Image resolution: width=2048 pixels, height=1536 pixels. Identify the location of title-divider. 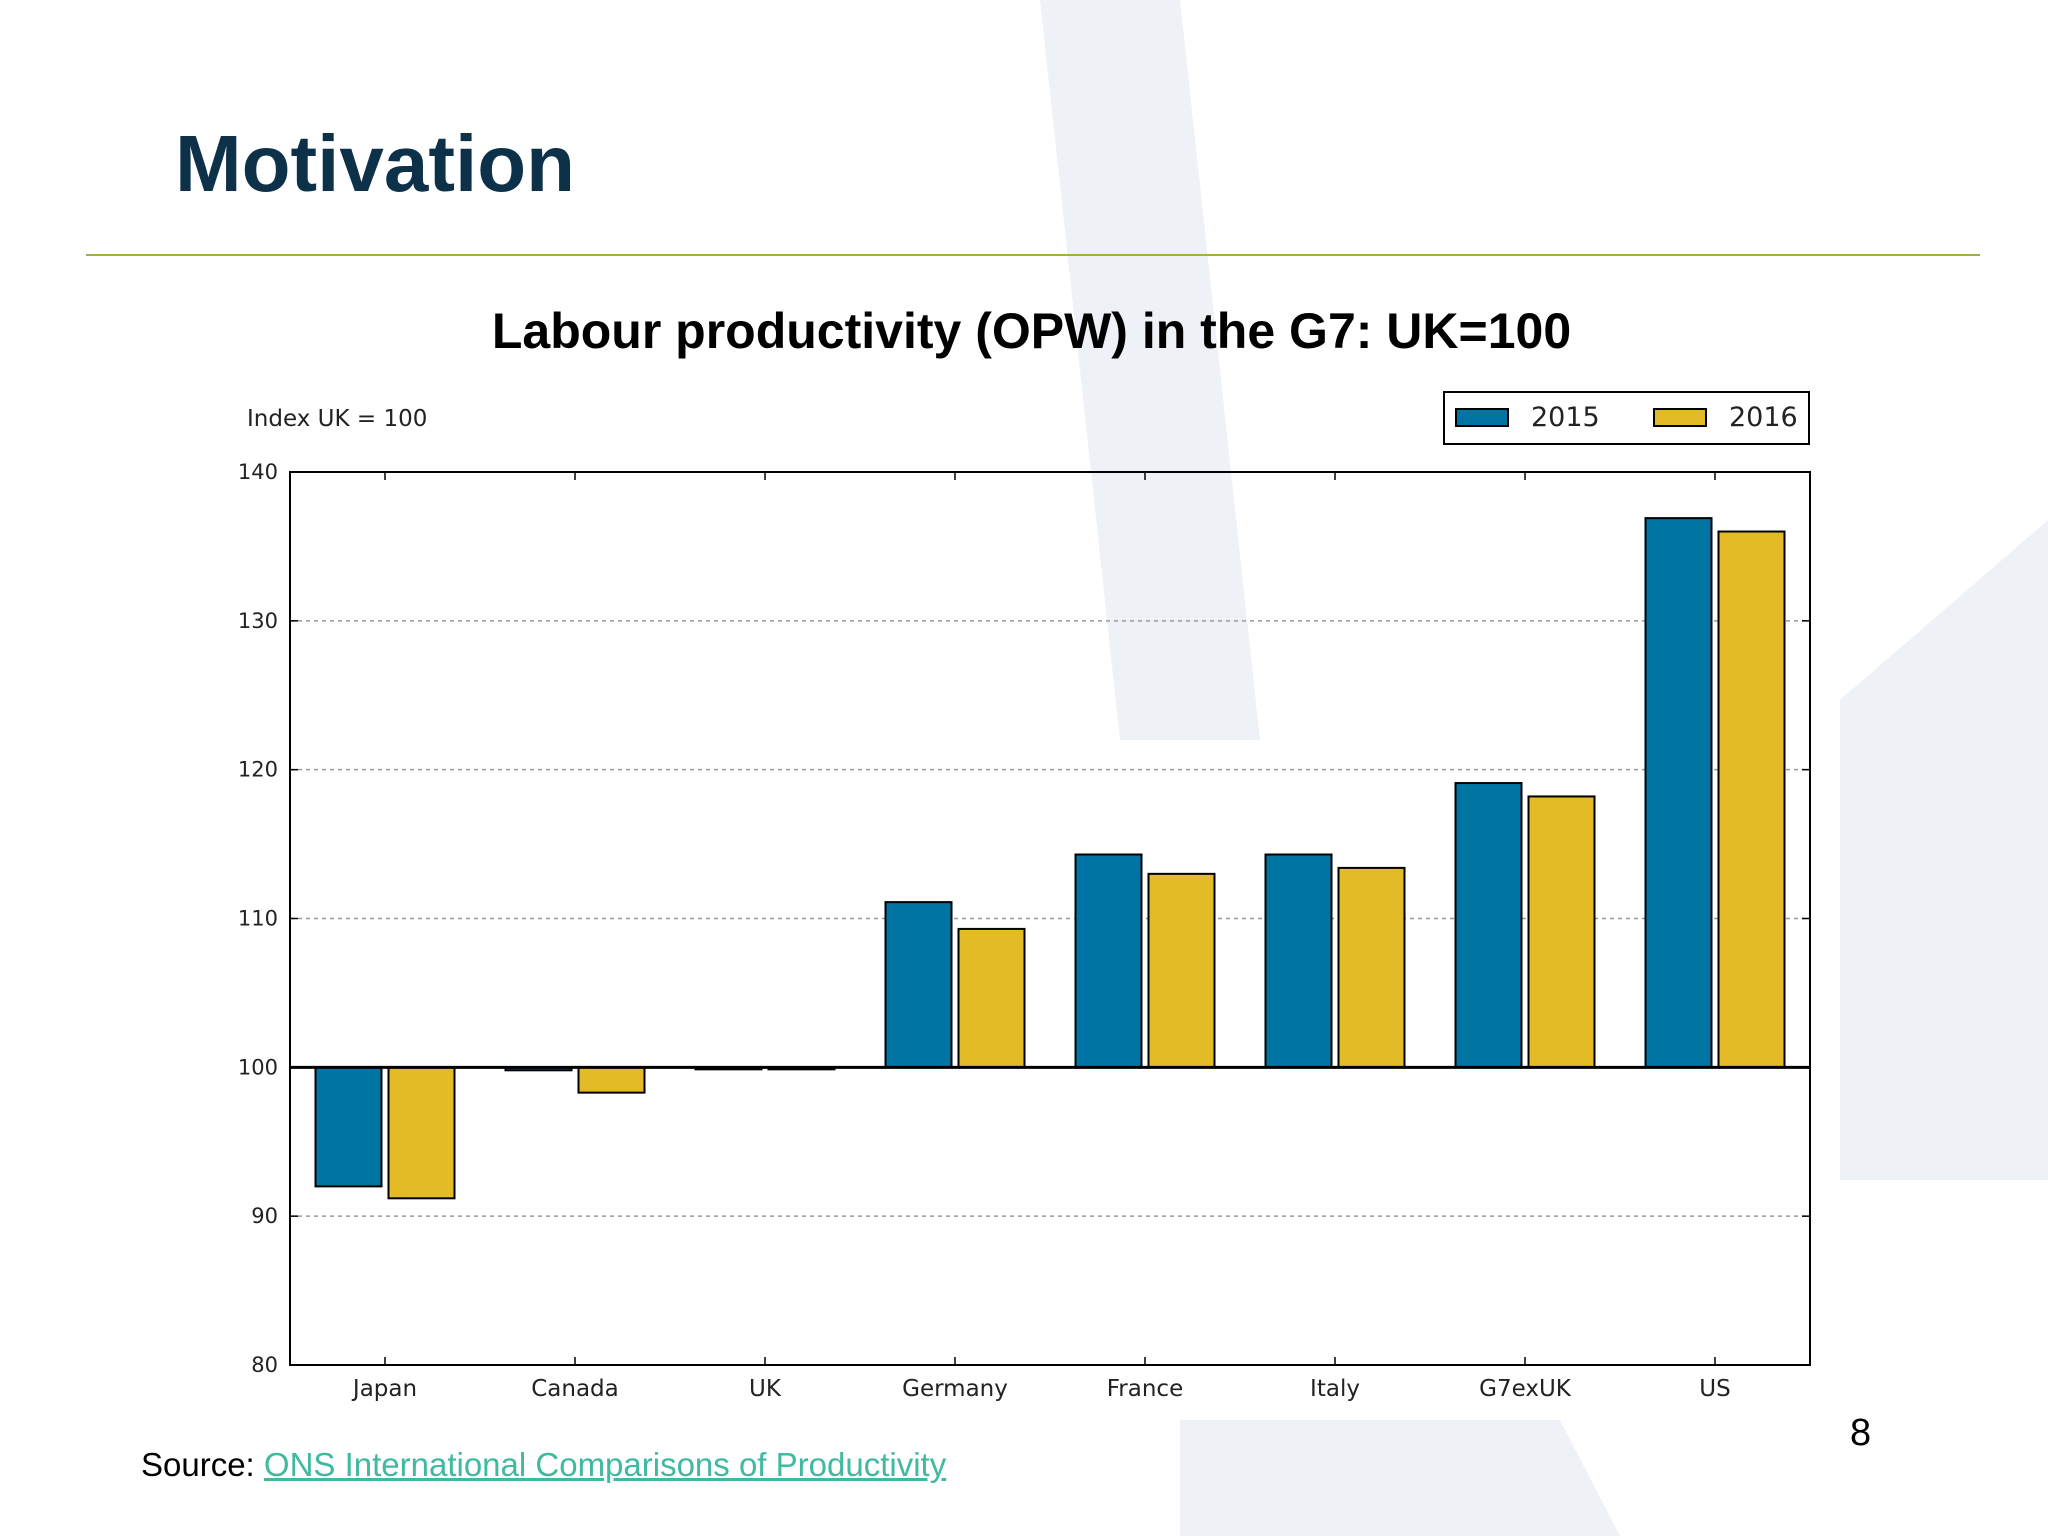
(1033, 255).